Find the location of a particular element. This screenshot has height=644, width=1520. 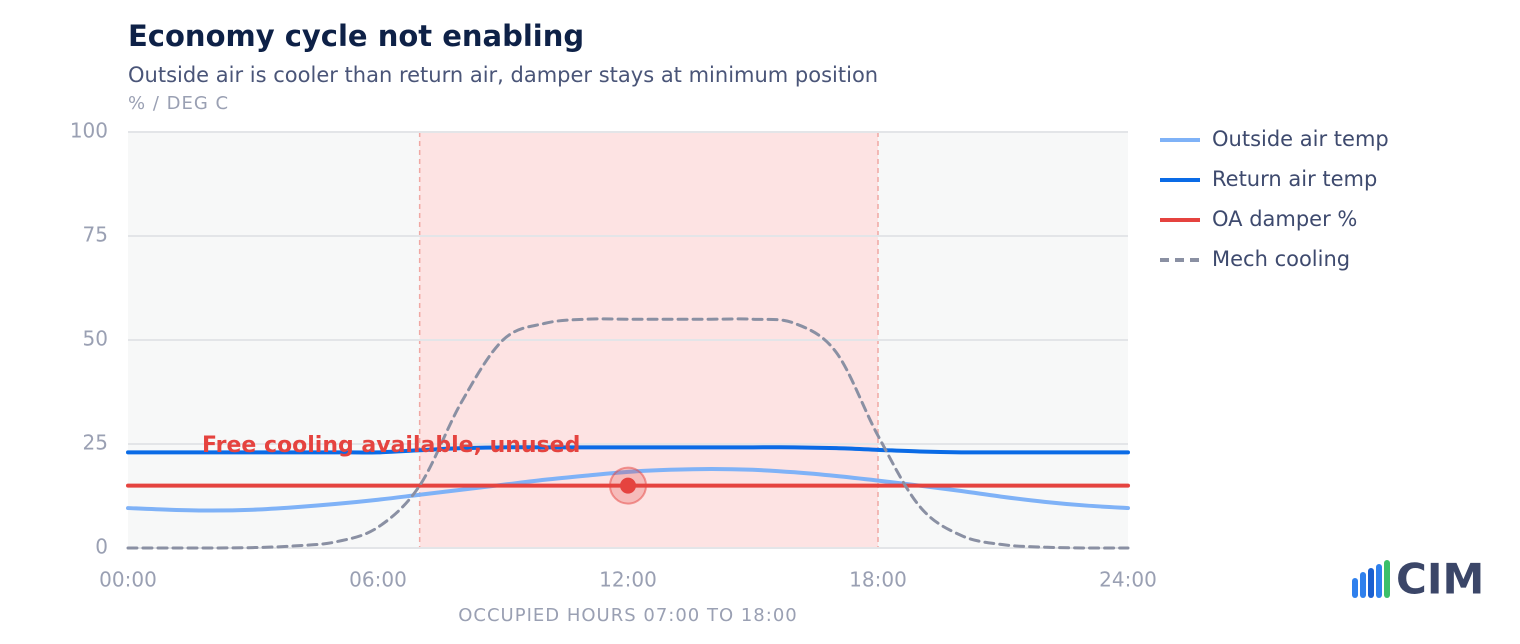

logo-icon is located at coordinates (1371, 579).